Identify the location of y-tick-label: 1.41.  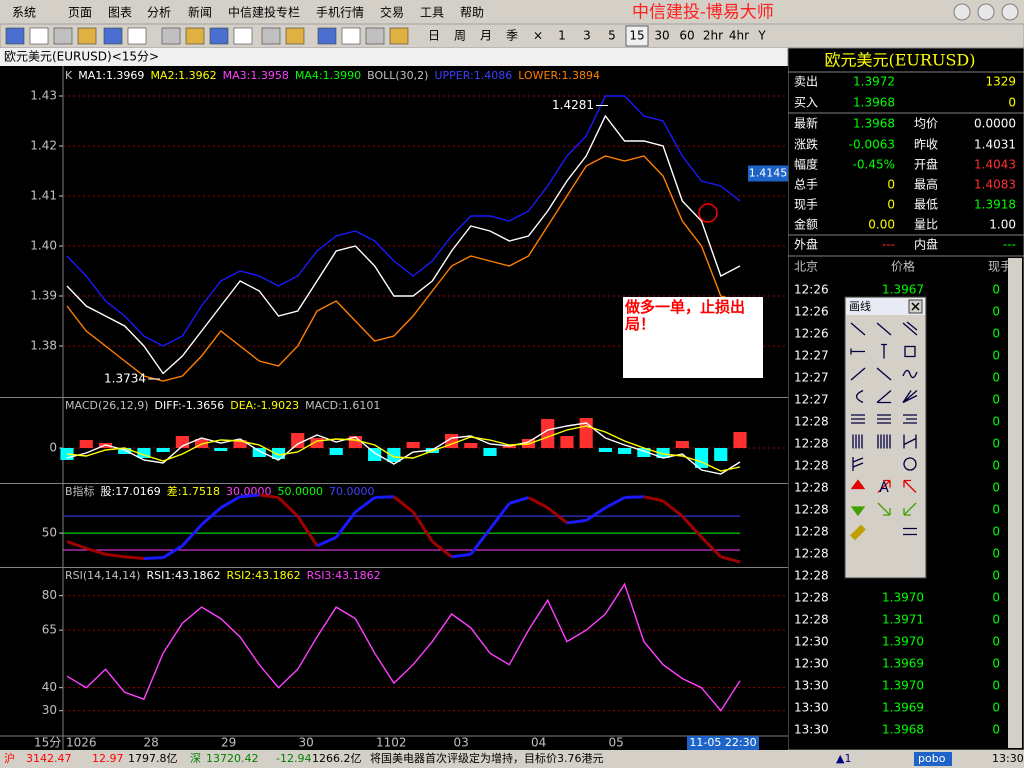
(43, 196).